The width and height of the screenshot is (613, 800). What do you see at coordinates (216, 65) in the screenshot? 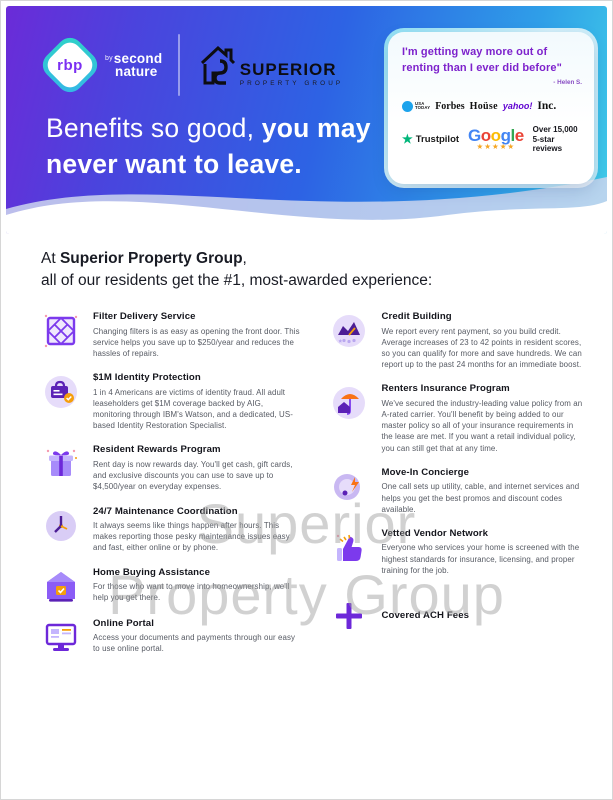
I see `house-icon` at bounding box center [216, 65].